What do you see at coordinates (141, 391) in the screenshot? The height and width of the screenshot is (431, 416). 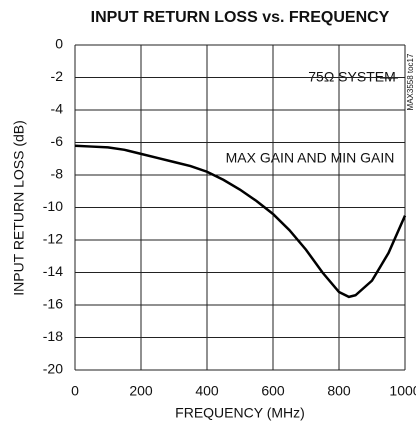 I see `x-tick-label: 200` at bounding box center [141, 391].